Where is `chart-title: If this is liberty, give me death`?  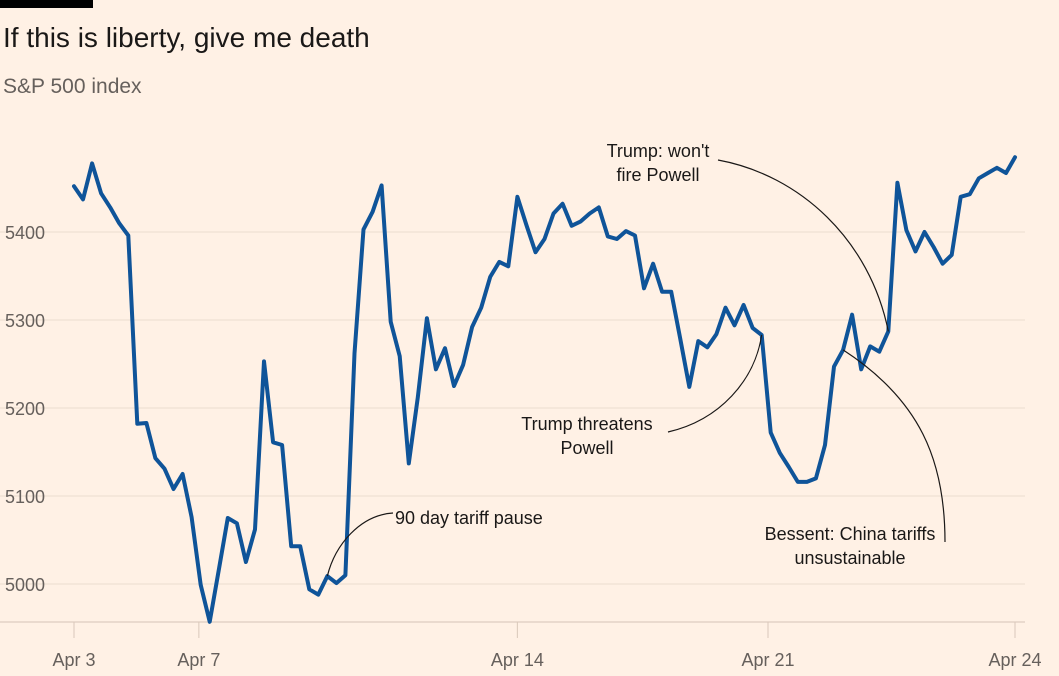
chart-title: If this is liberty, give me death is located at coordinates (186, 37).